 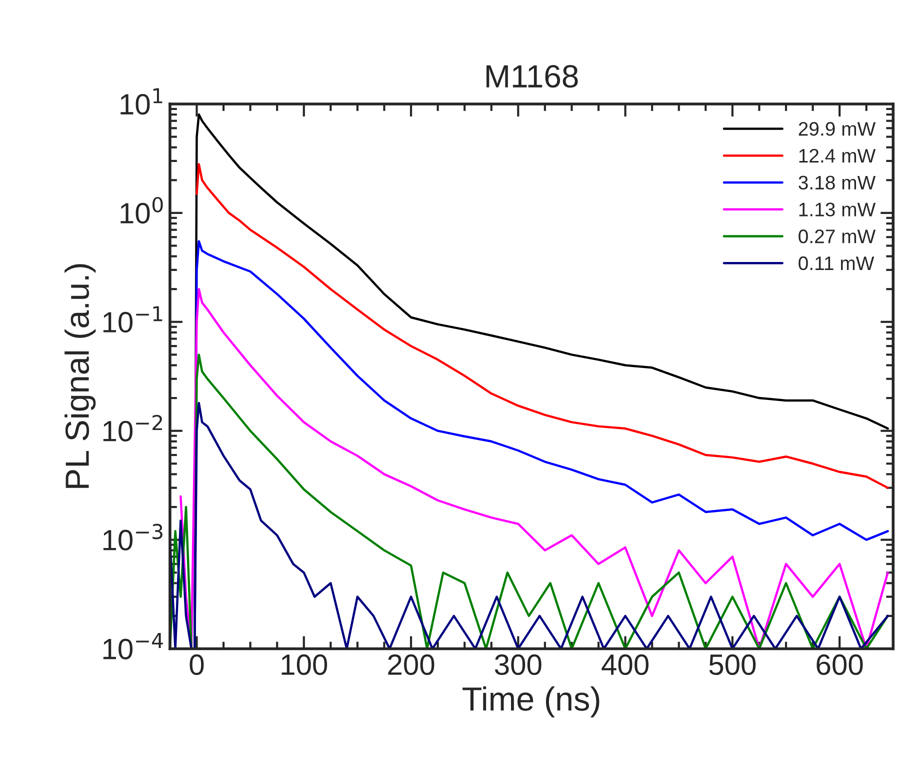 What do you see at coordinates (837, 155) in the screenshot?
I see `legend-label: 12.4 mW` at bounding box center [837, 155].